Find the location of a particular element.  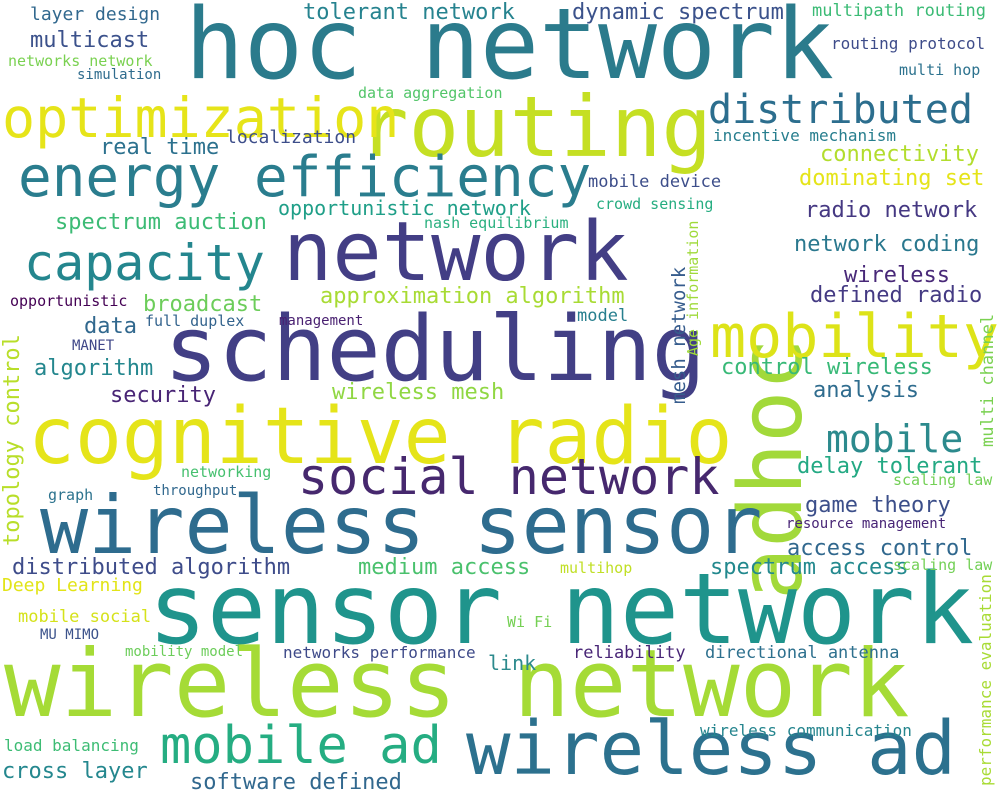

word: load balancing is located at coordinates (71, 745).